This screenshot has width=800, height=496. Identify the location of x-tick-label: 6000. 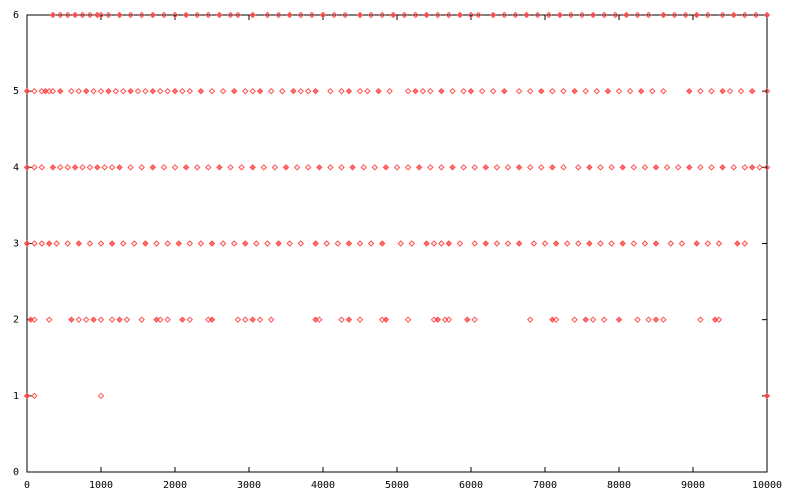
(471, 485).